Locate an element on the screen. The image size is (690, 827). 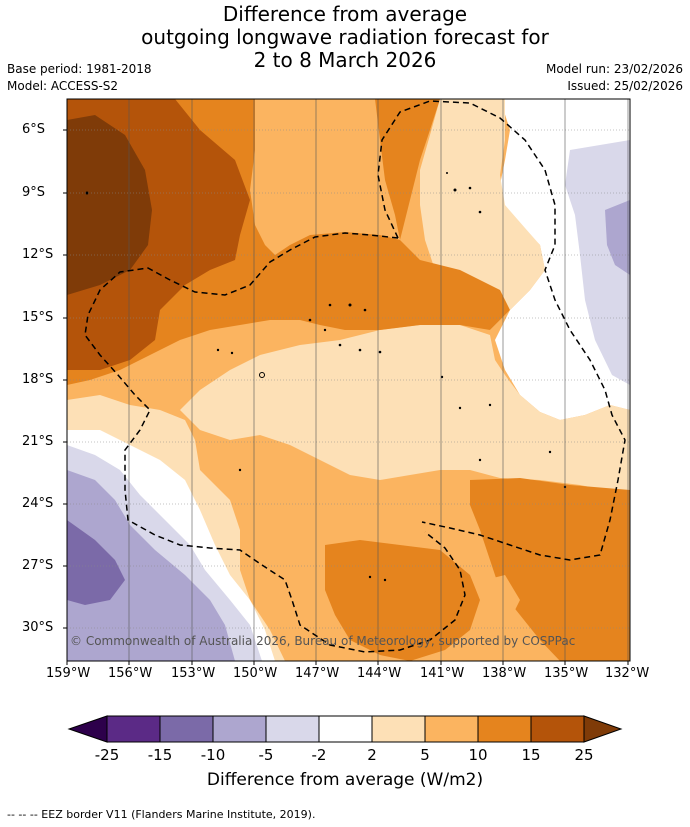
lat-label: 21°S is located at coordinates (38, 441).